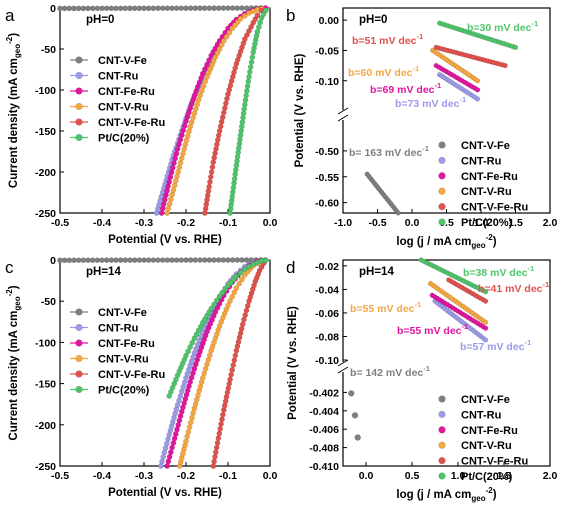  Describe the element at coordinates (324, 430) in the screenshot. I see `y-tick-label: -0.406` at that location.